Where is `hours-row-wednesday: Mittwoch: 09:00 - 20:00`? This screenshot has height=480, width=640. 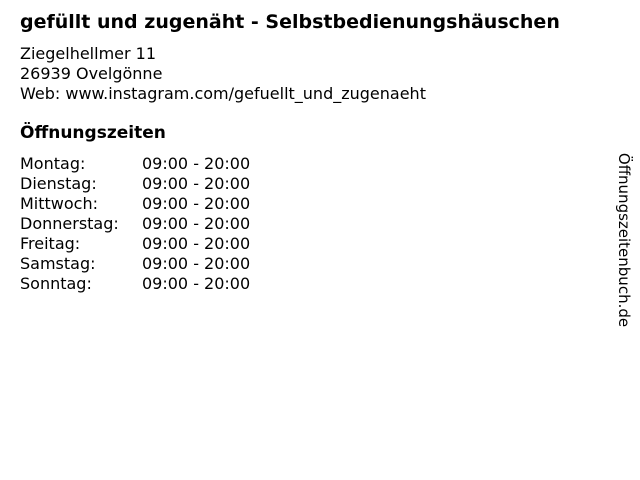 hours-row-wednesday: Mittwoch: 09:00 - 20:00 is located at coordinates (308, 204).